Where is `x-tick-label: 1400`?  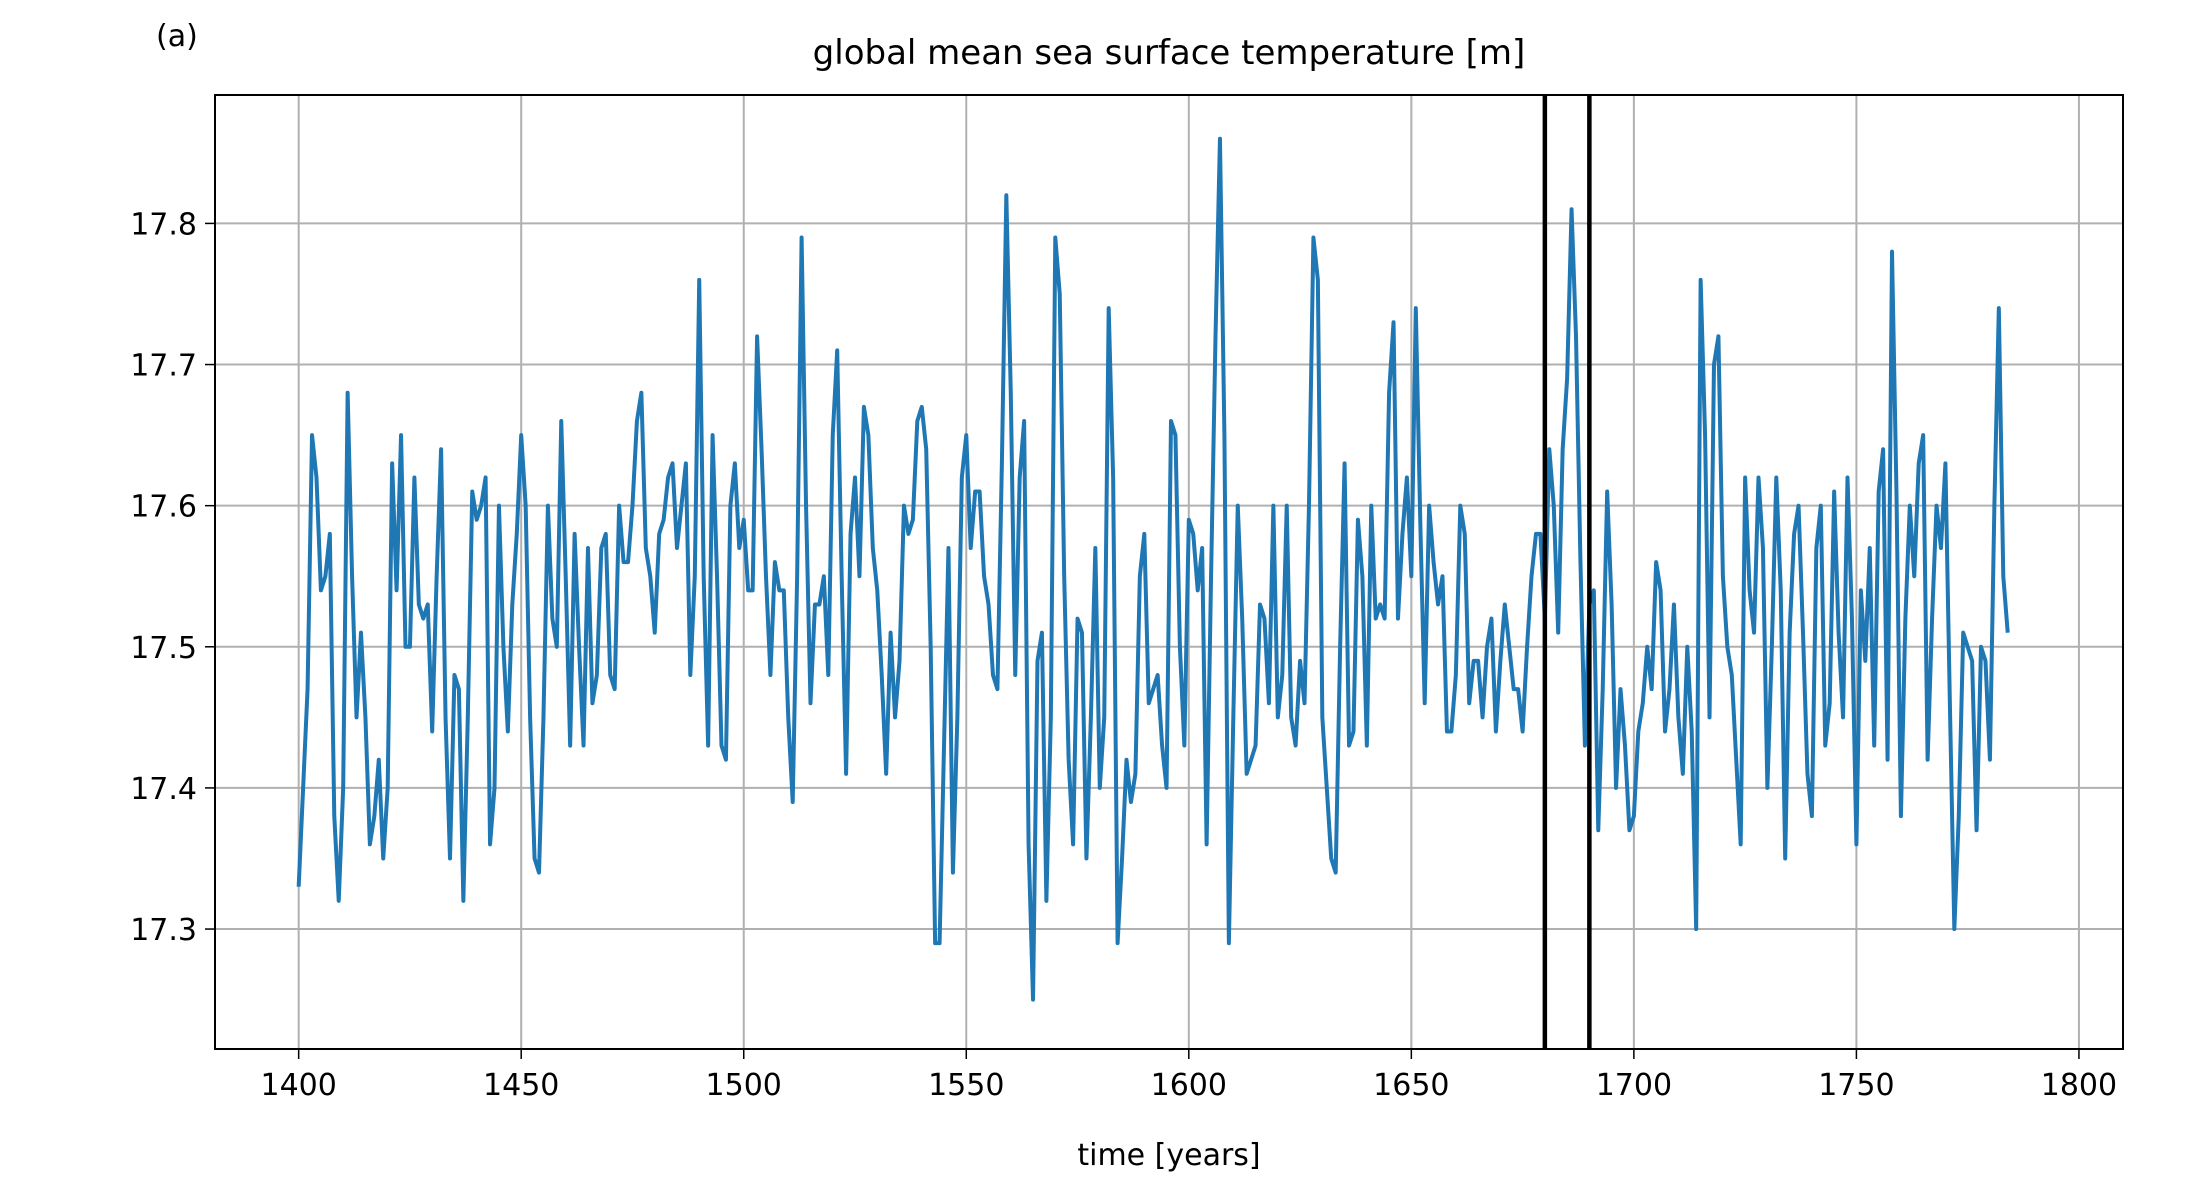
x-tick-label: 1400 is located at coordinates (298, 1085).